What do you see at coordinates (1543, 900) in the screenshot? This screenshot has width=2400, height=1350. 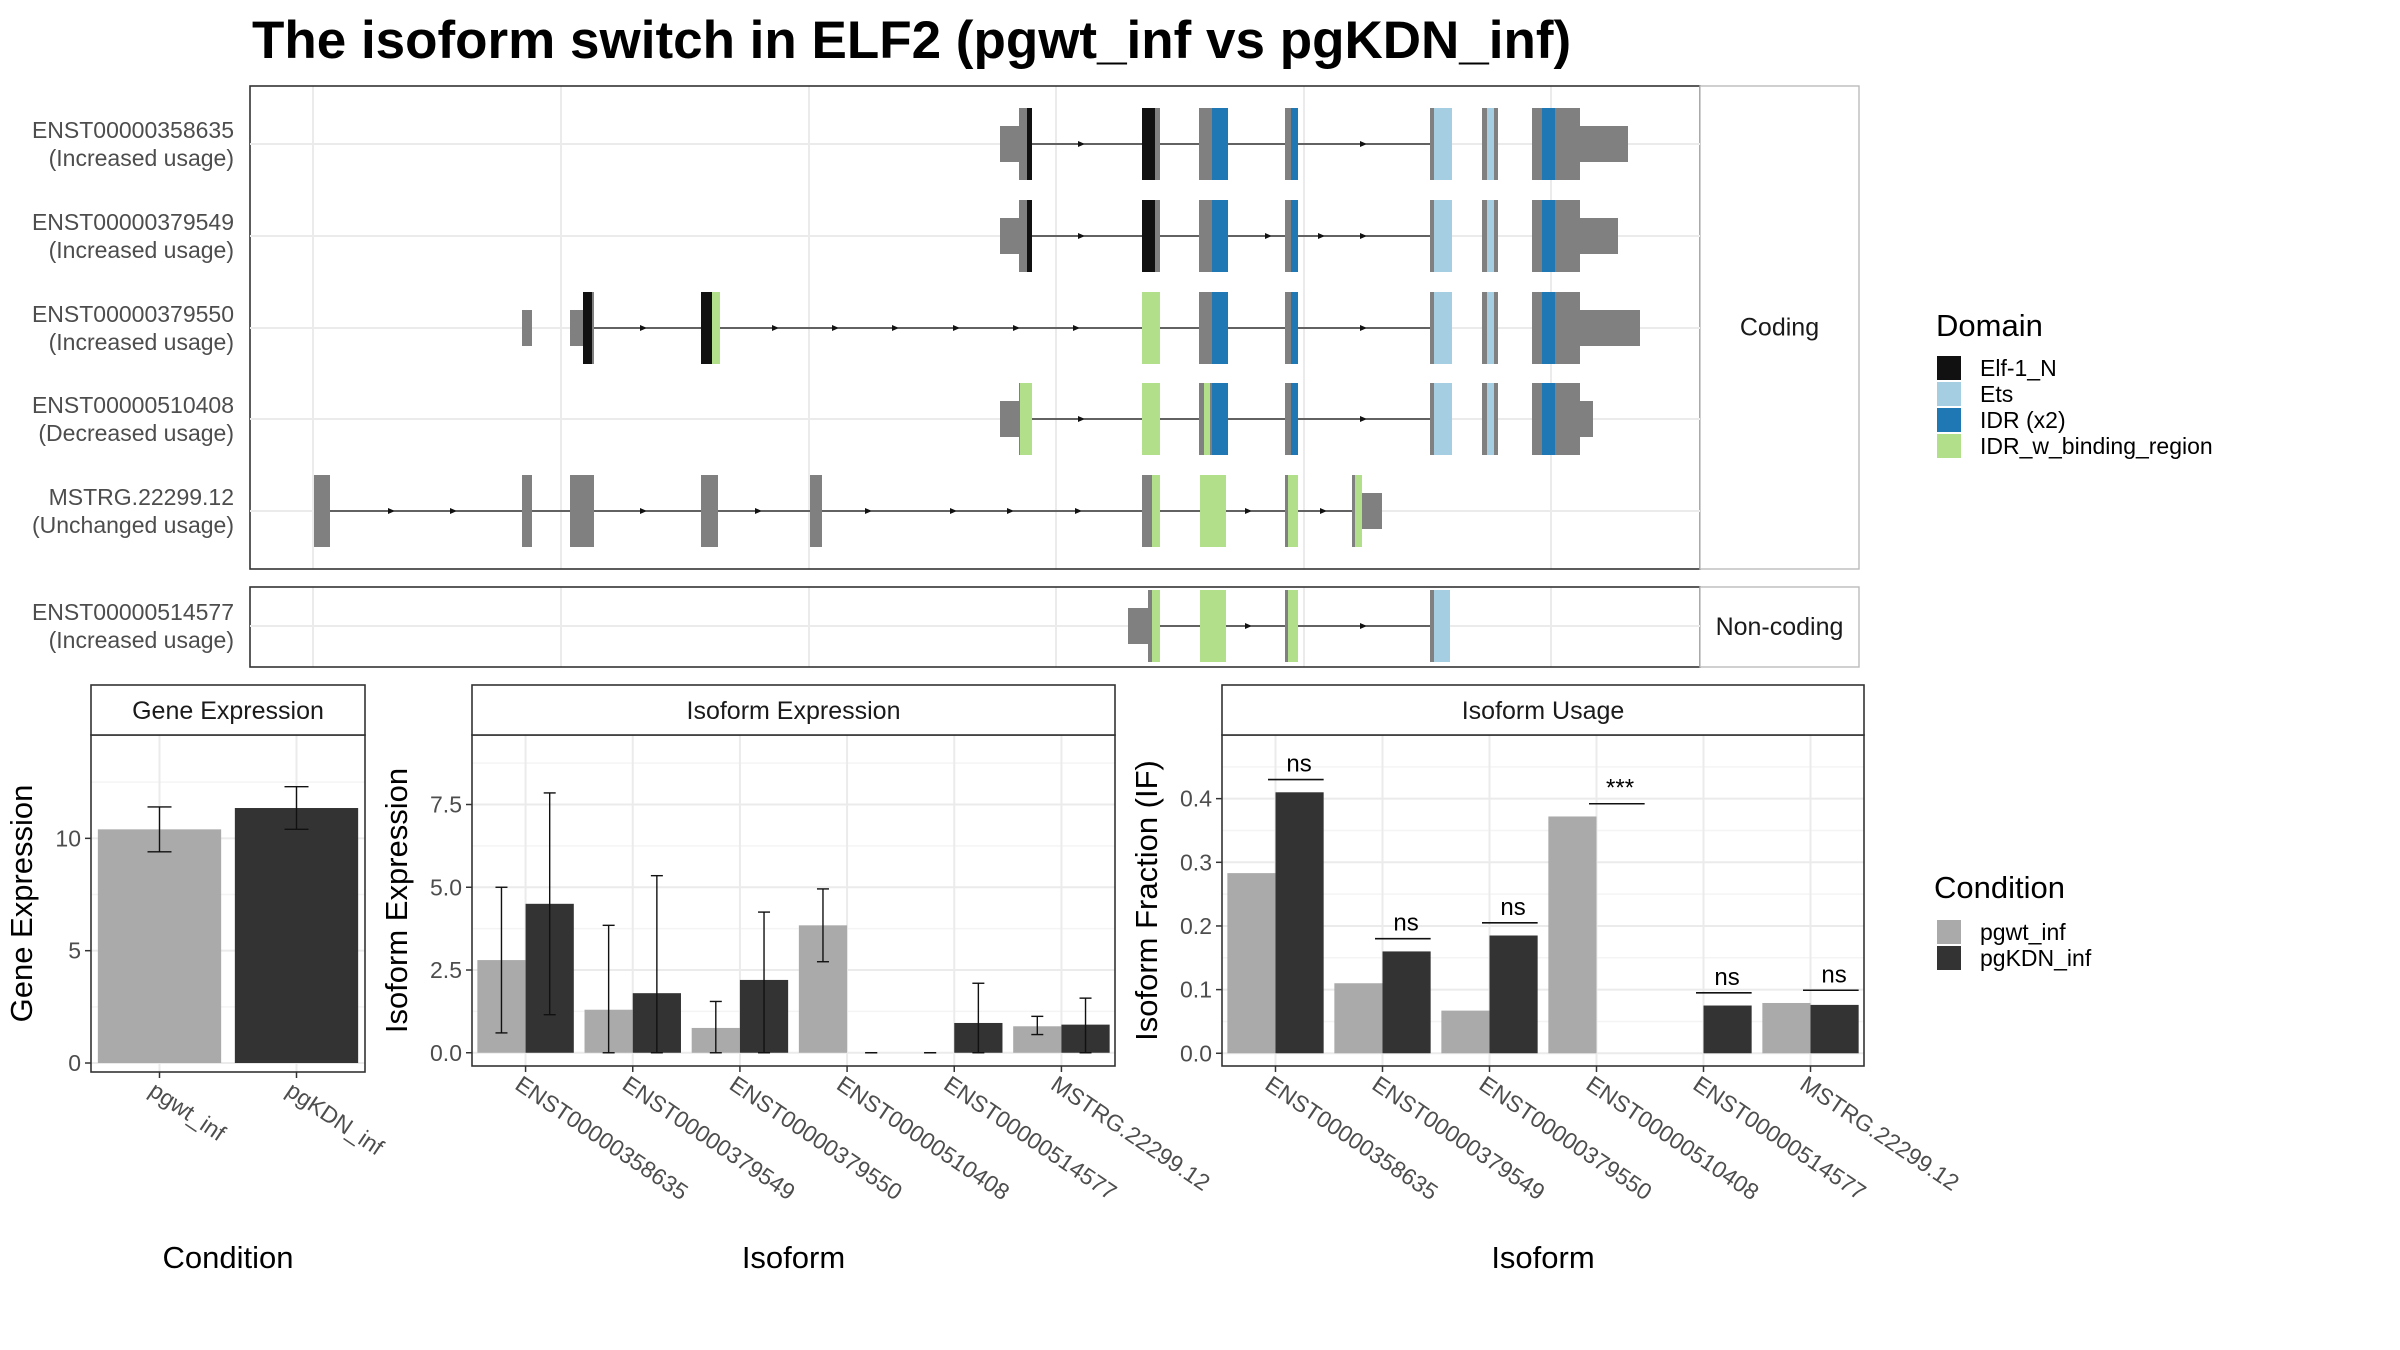 I see `chart-plot-bg` at bounding box center [1543, 900].